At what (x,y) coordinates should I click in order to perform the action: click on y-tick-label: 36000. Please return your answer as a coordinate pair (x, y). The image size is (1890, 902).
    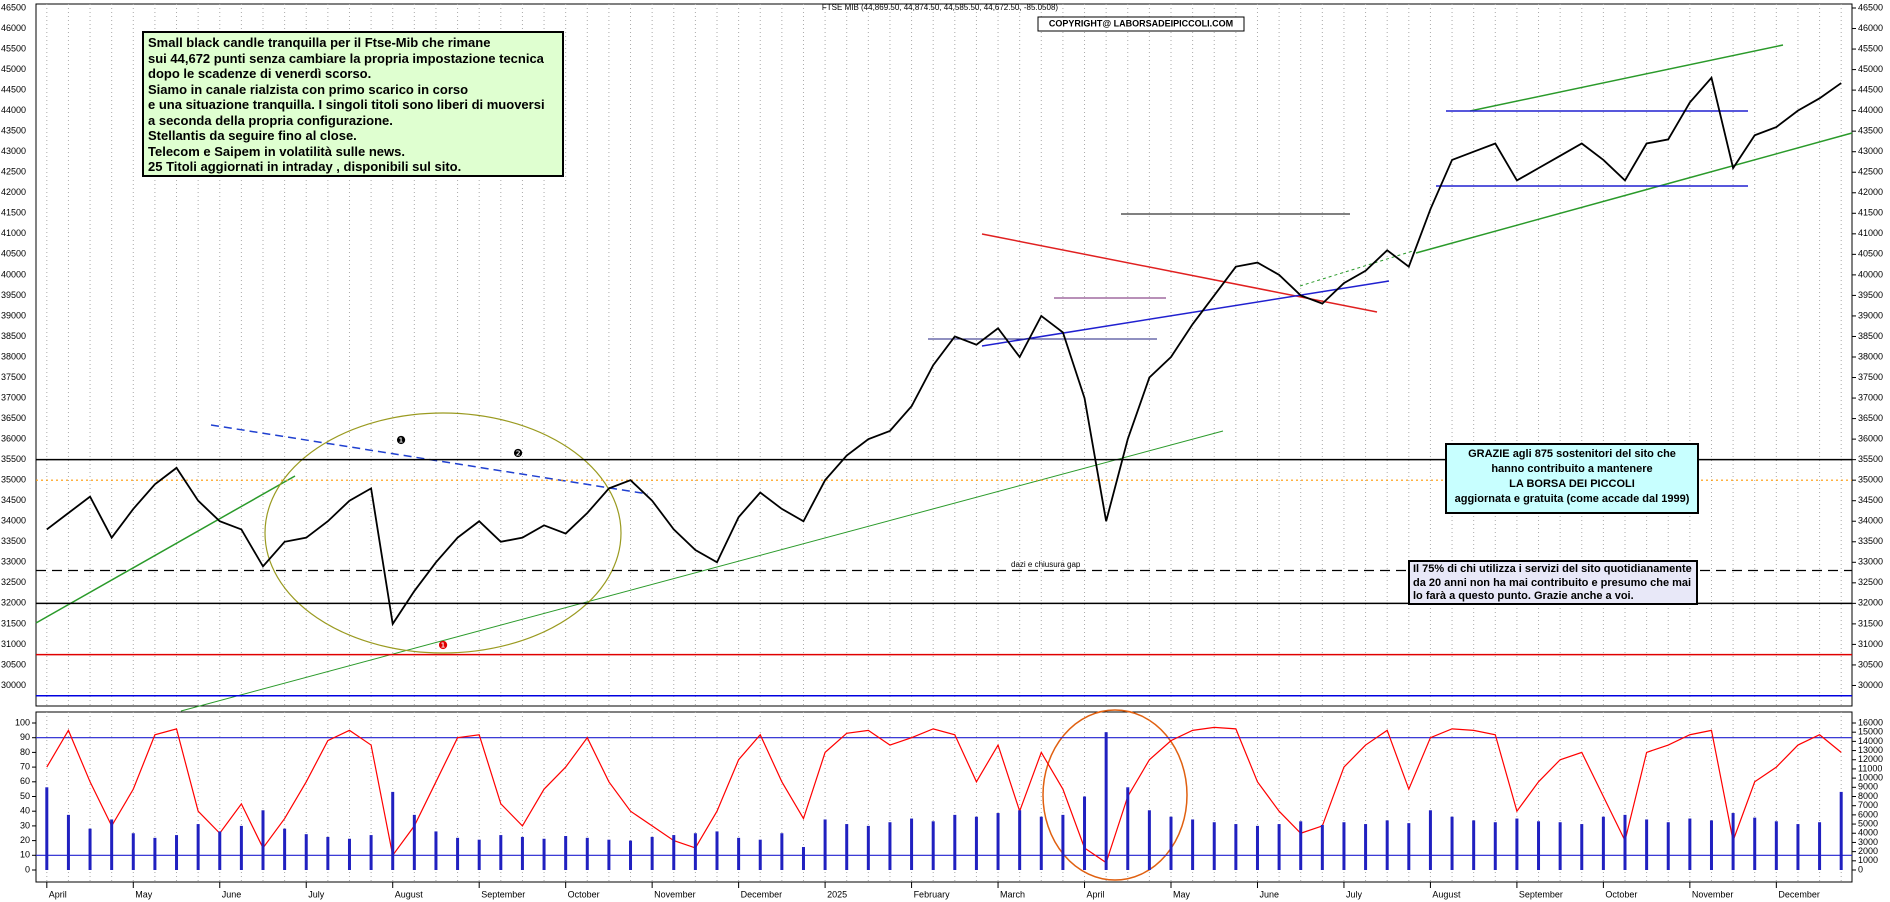
    Looking at the image, I should click on (13, 438).